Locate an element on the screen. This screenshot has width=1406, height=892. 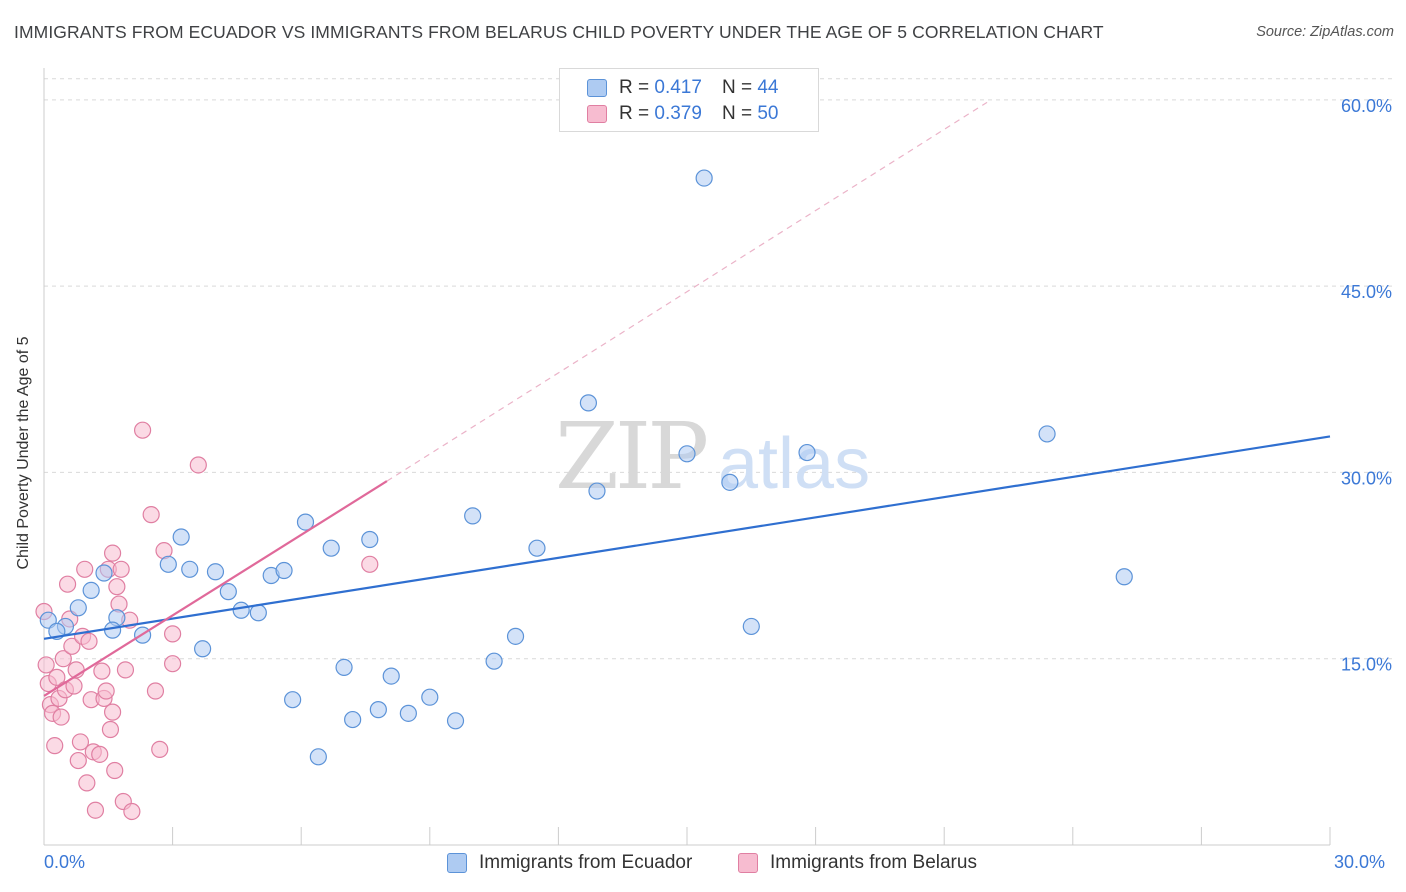
watermark-atlas: atlas is located at coordinates (794, 464).